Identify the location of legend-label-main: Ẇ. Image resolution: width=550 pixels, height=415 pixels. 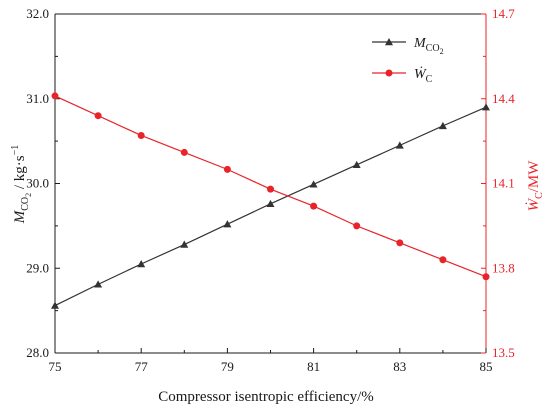
(420, 73).